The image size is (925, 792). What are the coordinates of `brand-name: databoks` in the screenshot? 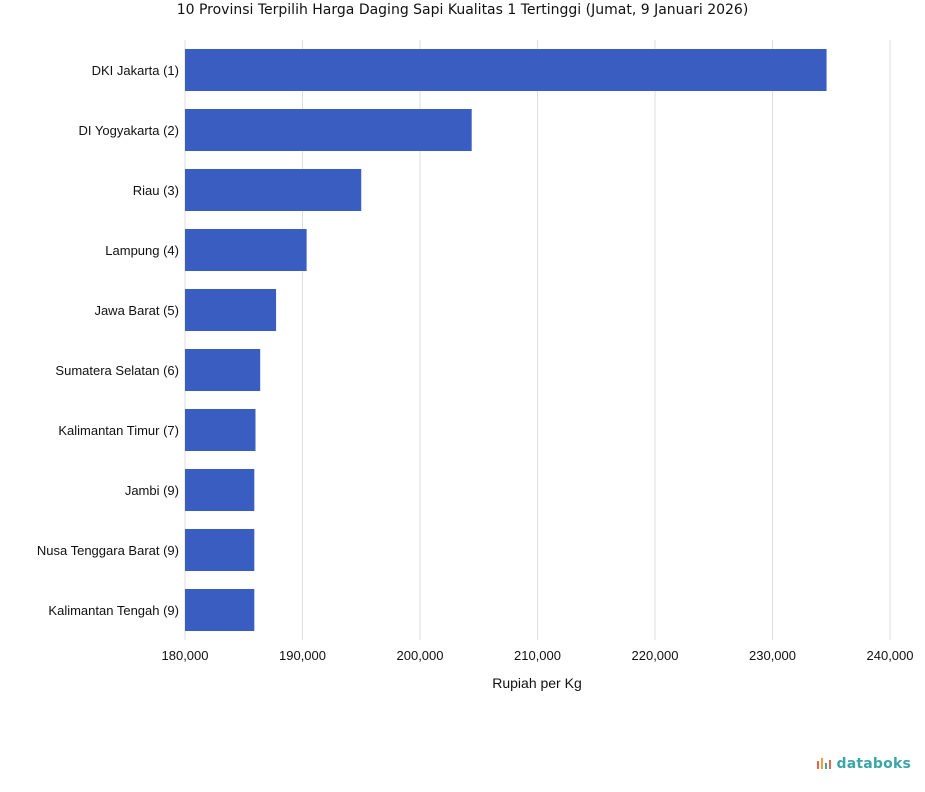 It's located at (873, 764).